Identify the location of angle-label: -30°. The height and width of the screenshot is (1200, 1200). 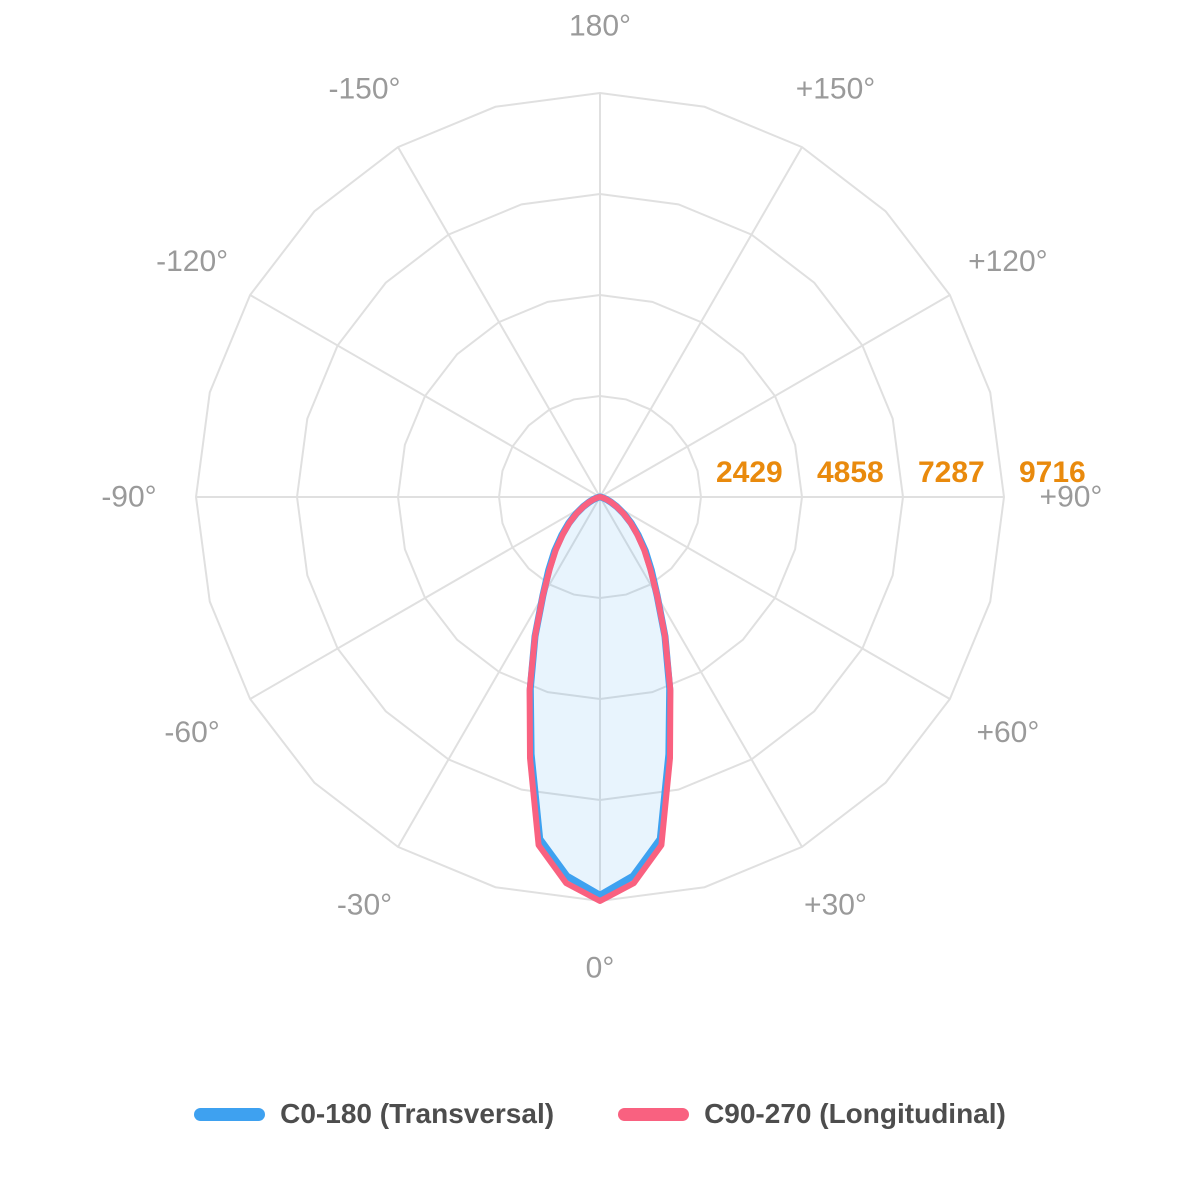
(364, 904).